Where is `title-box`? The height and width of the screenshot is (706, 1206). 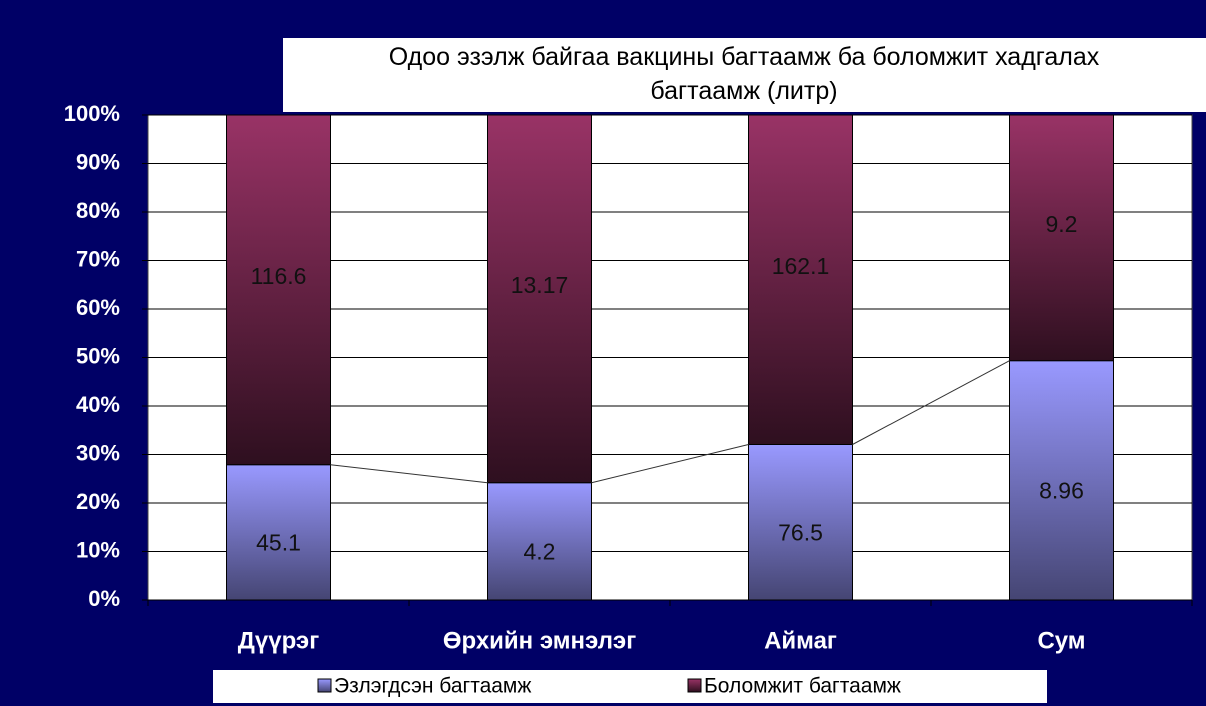 title-box is located at coordinates (744, 75).